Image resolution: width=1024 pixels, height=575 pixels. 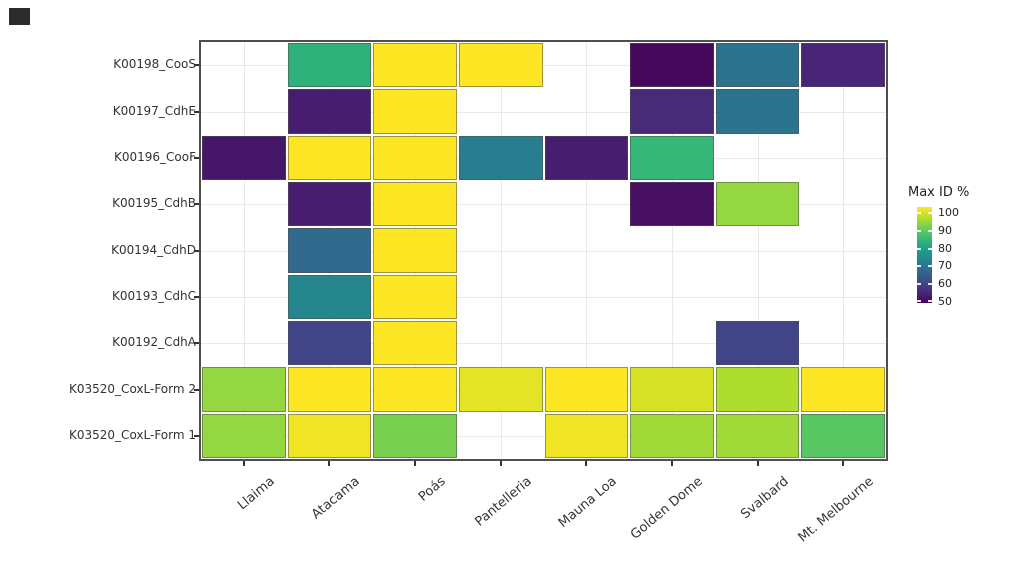 I want to click on colorbar-gradient, so click(x=924, y=255).